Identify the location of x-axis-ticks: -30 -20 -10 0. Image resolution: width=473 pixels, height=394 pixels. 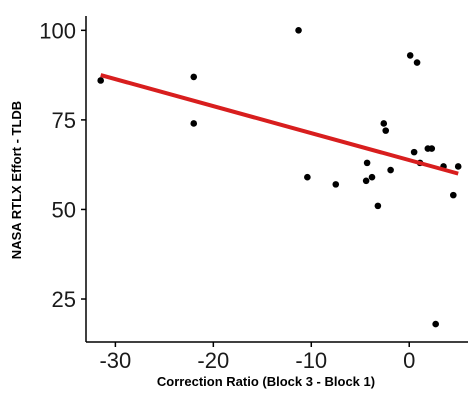
(257, 357).